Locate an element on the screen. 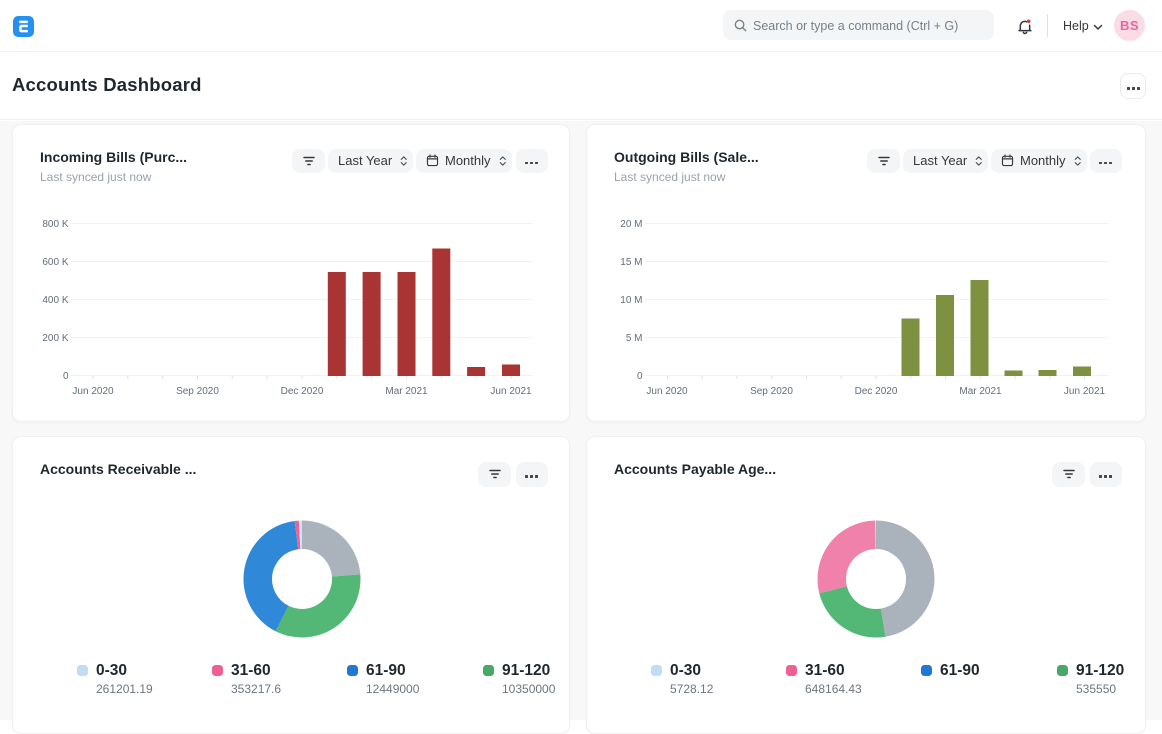 The width and height of the screenshot is (1162, 734). svg-text: 800 K is located at coordinates (55, 224).